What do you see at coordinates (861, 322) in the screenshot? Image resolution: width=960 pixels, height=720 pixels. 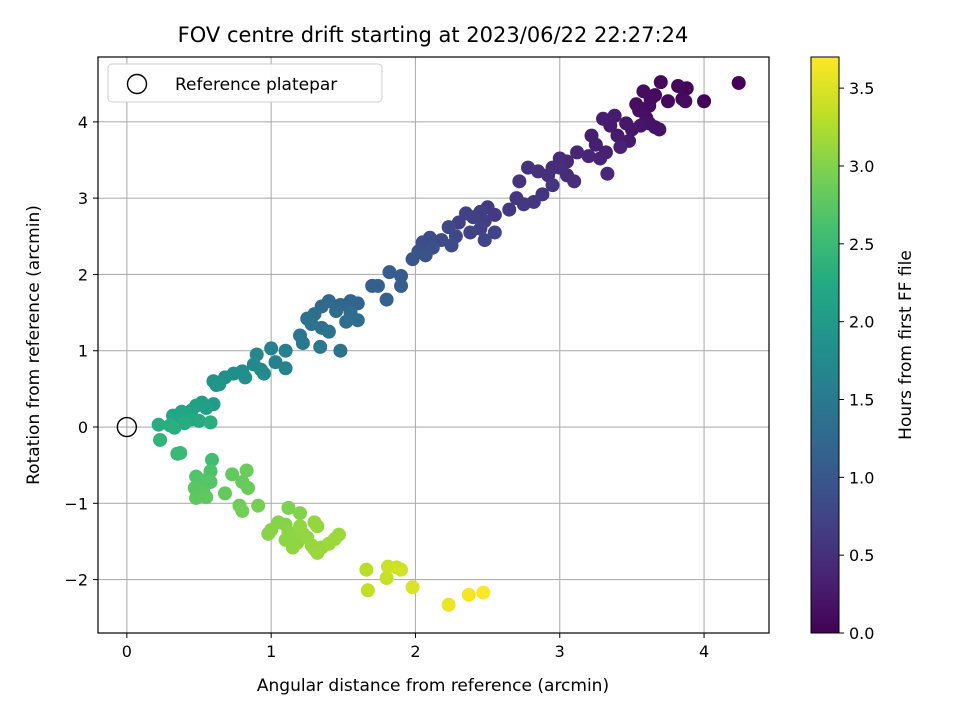 I see `colorbar-tick-label: 2.0` at bounding box center [861, 322].